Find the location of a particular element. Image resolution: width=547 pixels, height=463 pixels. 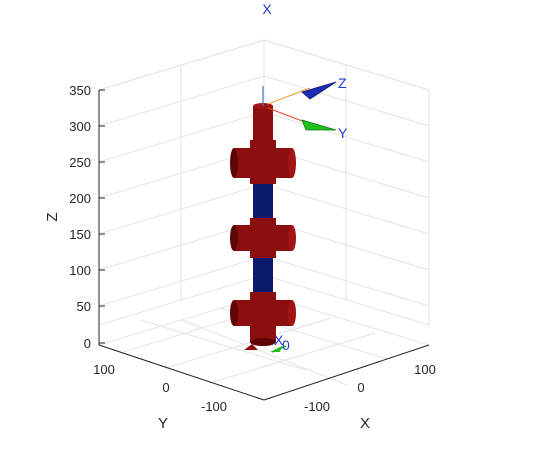

y-tick-label: 100 is located at coordinates (104, 369).